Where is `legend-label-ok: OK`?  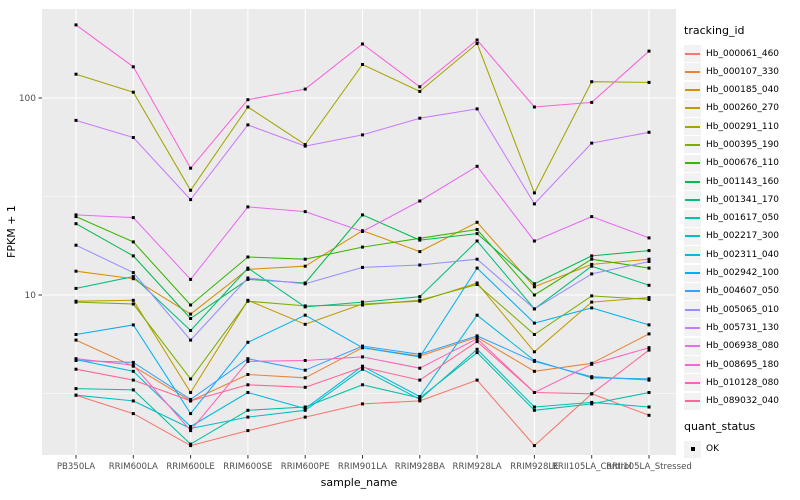
legend-label-ok: OK is located at coordinates (712, 449).